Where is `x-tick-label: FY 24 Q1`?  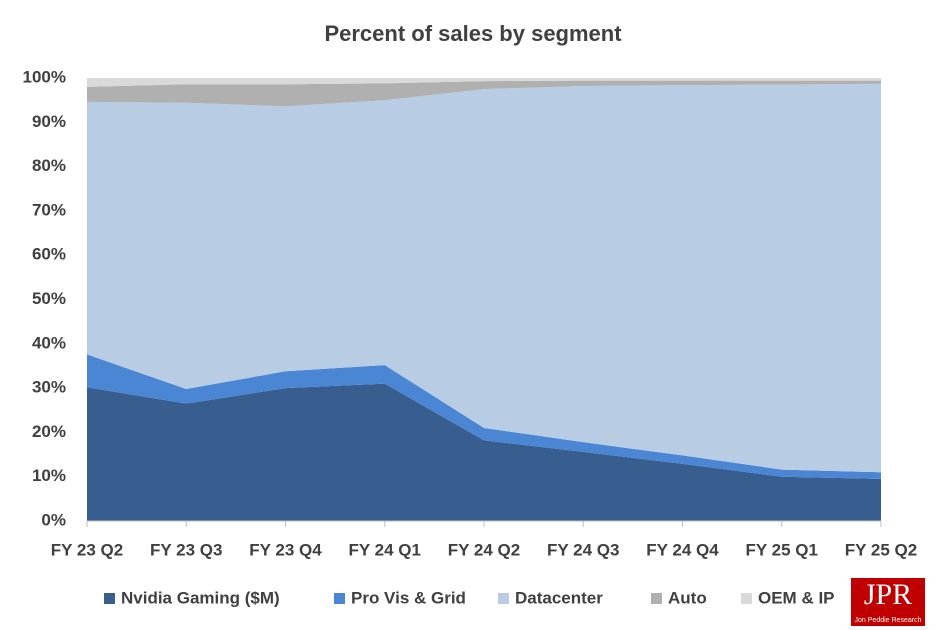
x-tick-label: FY 24 Q1 is located at coordinates (385, 549).